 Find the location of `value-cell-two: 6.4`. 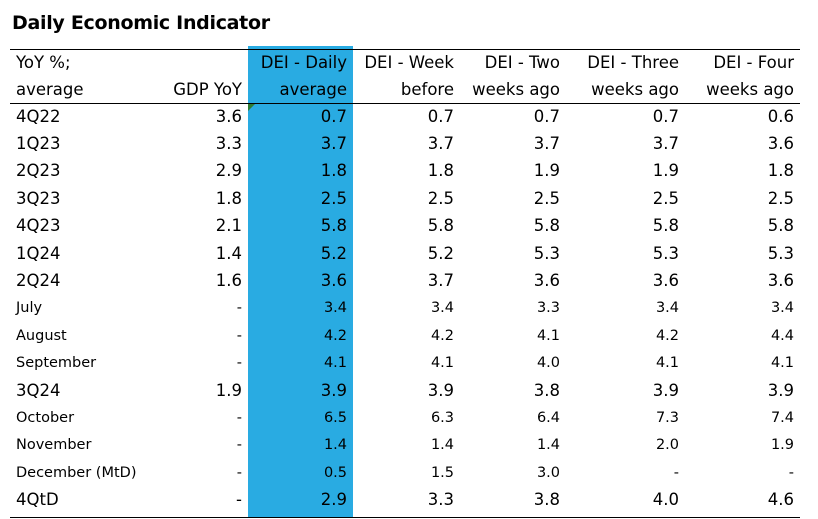

value-cell-two: 6.4 is located at coordinates (548, 417).